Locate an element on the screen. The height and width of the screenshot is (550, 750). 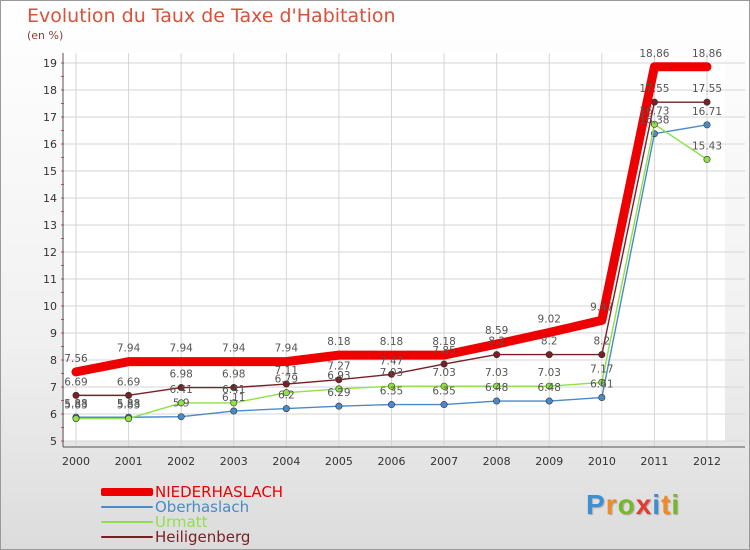
y-tick-label: 9 is located at coordinates (53, 333).